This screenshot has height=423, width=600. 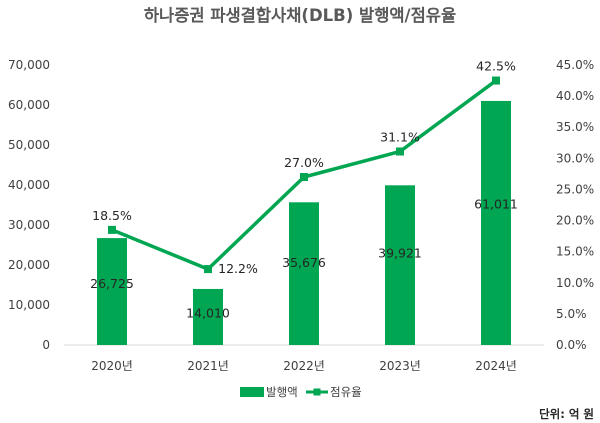 What do you see at coordinates (304, 162) in the screenshot?
I see `line-value-label: 27.0%` at bounding box center [304, 162].